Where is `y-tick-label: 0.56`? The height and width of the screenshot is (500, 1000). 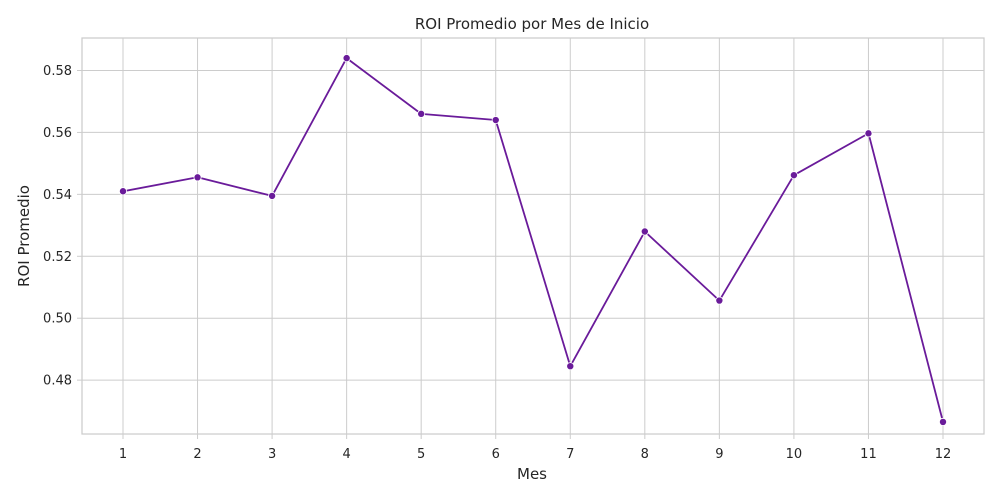 y-tick-label: 0.56 is located at coordinates (57, 133).